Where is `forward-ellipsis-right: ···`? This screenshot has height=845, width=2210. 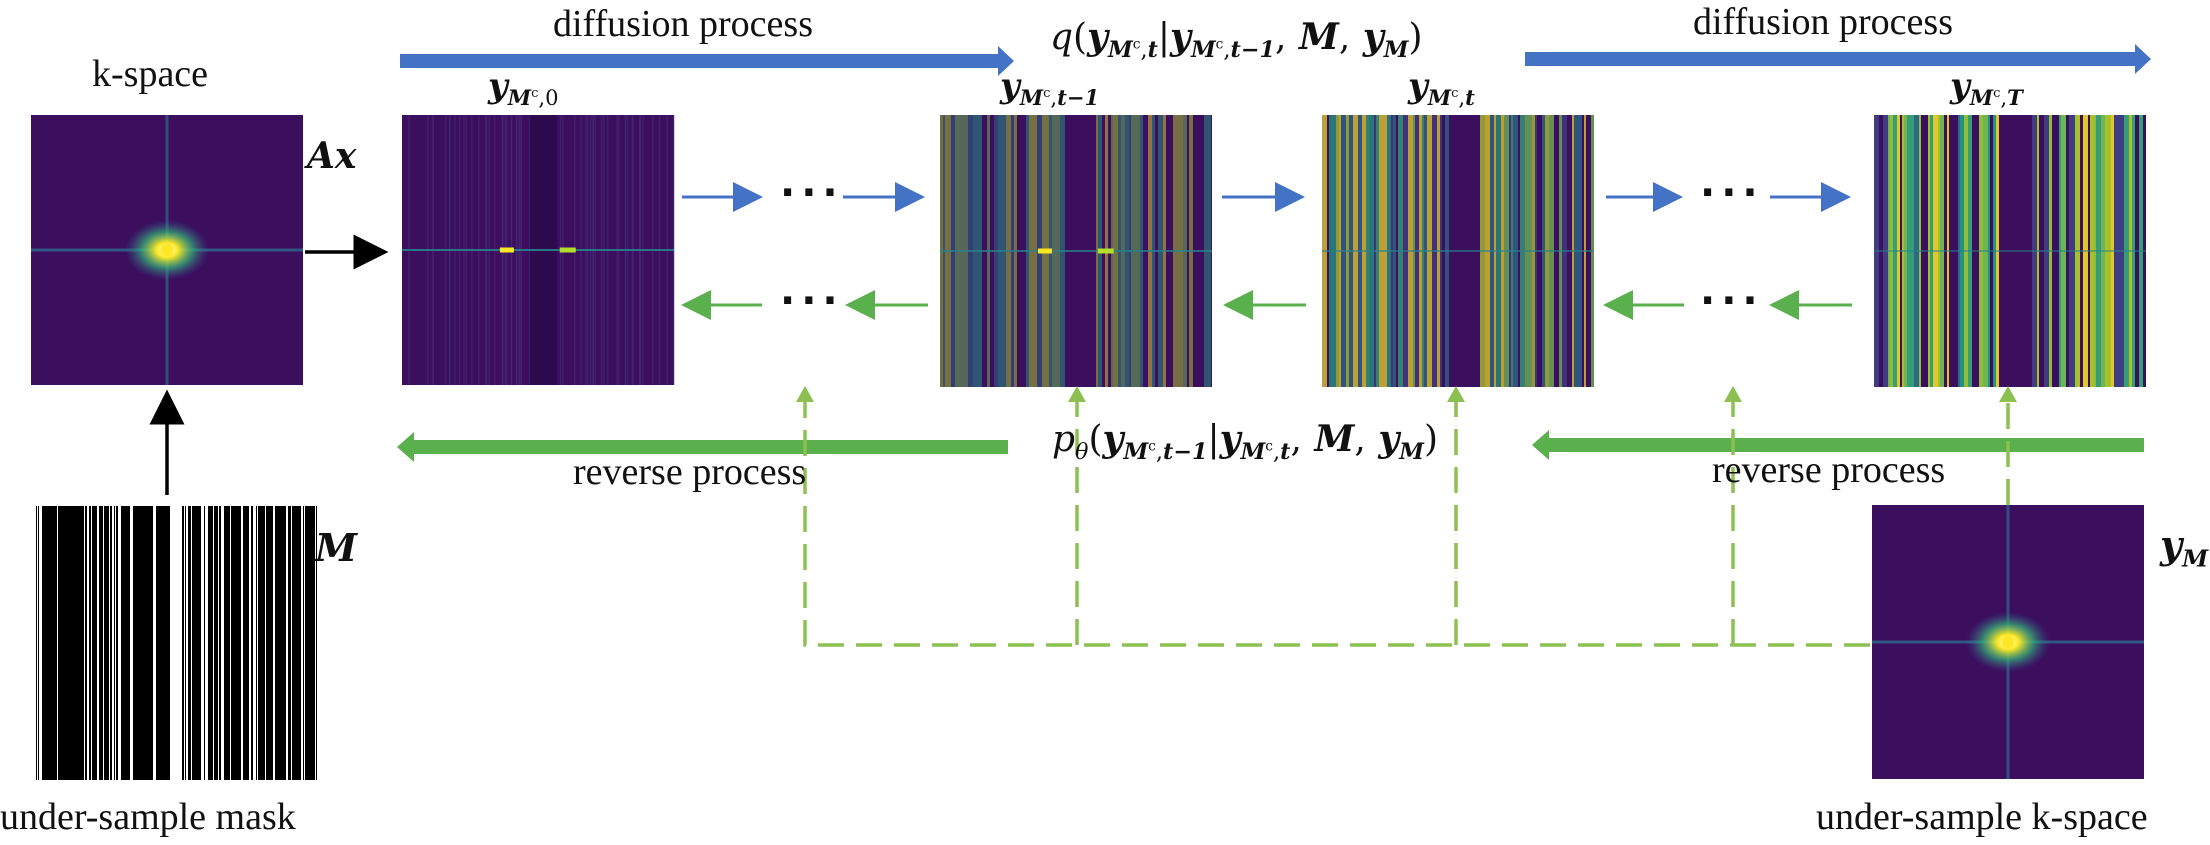
forward-ellipsis-right: ··· is located at coordinates (1732, 193).